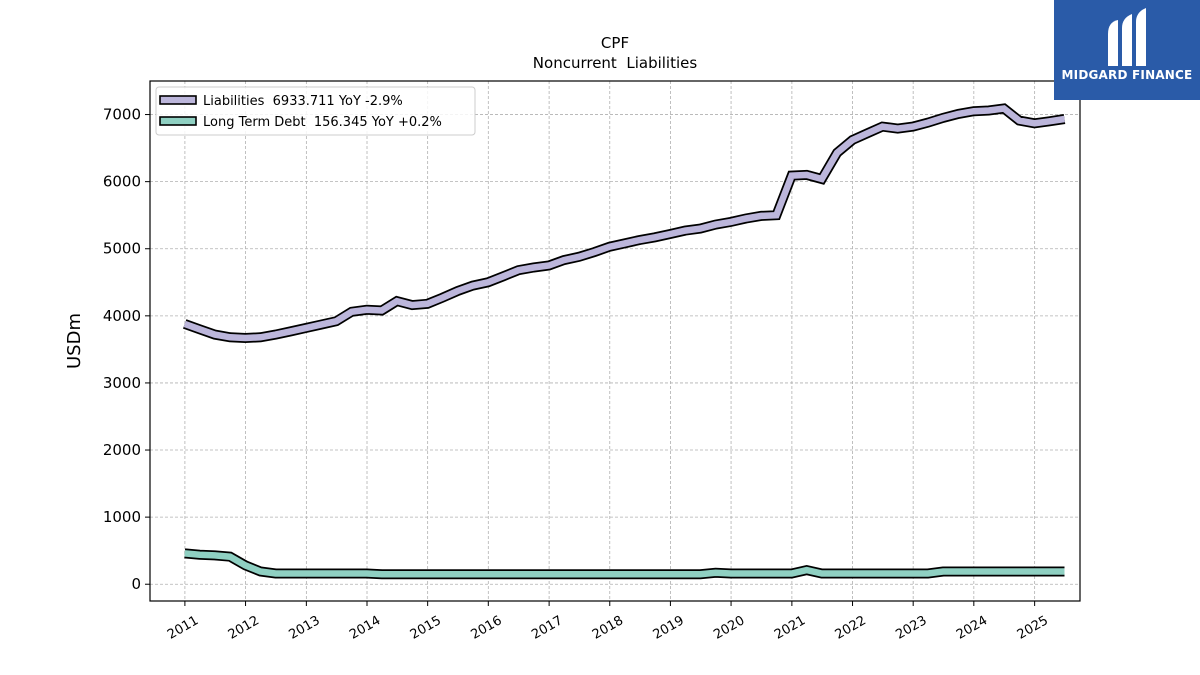 This screenshot has height=675, width=1200. I want to click on y-axis: 0 1000 2000 3000 4000 5000 6000 7000, so click(126, 349).